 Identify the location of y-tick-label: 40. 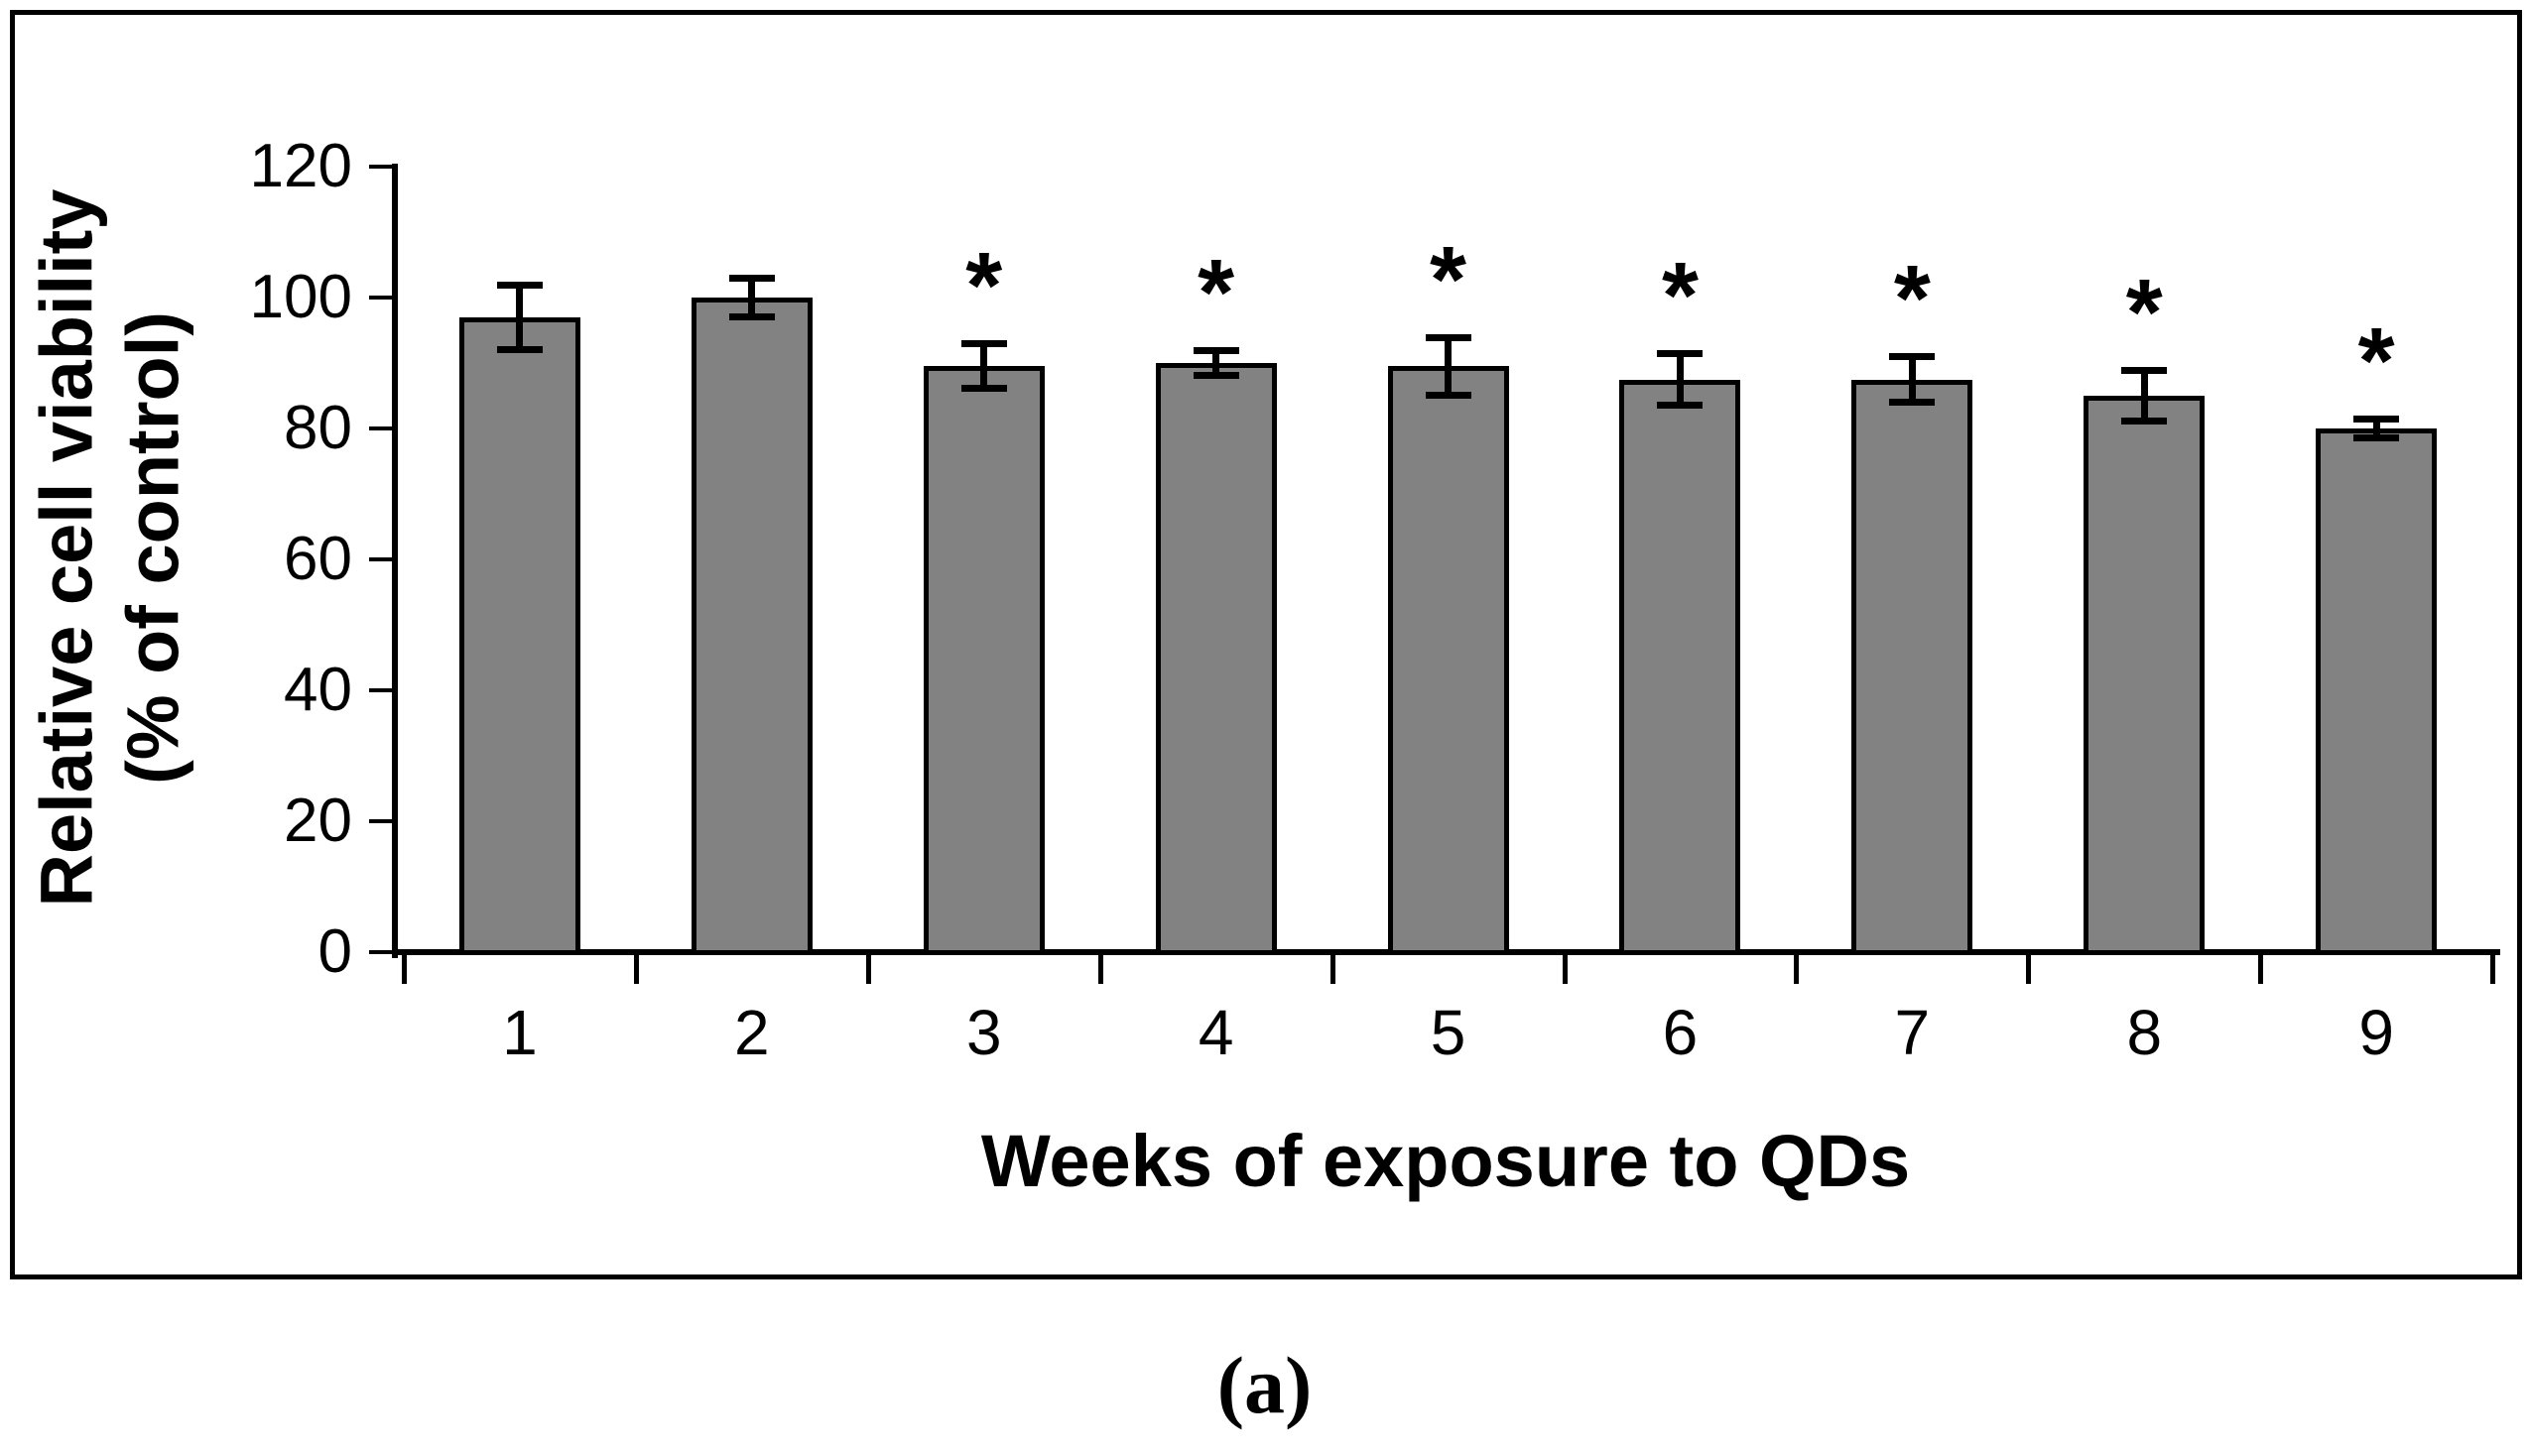
(318, 690).